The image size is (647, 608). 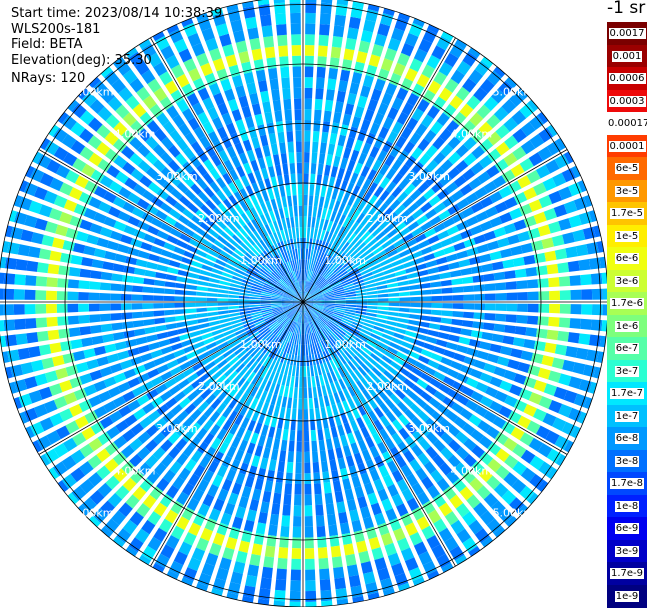 What do you see at coordinates (627, 438) in the screenshot?
I see `colorbar-tick-label: 6e-8` at bounding box center [627, 438].